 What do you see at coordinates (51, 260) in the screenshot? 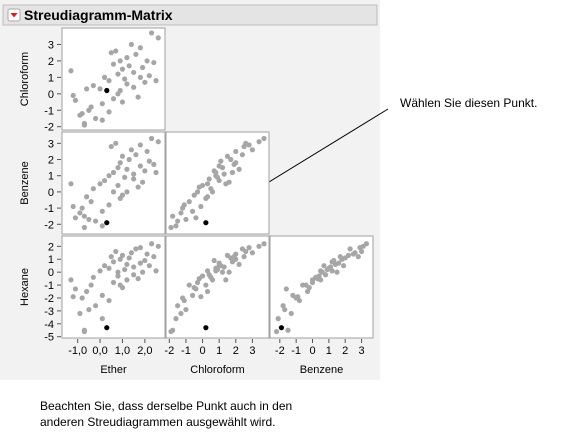
I see `y-tick-label: 1` at bounding box center [51, 260].